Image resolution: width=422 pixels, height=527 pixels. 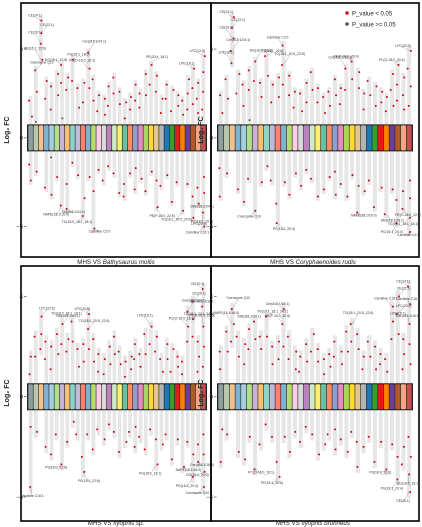 What do you see at coordinates (198, 224) in the screenshot?
I see `lipid-annotation-label: LPC(20:5)` at bounding box center [198, 224].